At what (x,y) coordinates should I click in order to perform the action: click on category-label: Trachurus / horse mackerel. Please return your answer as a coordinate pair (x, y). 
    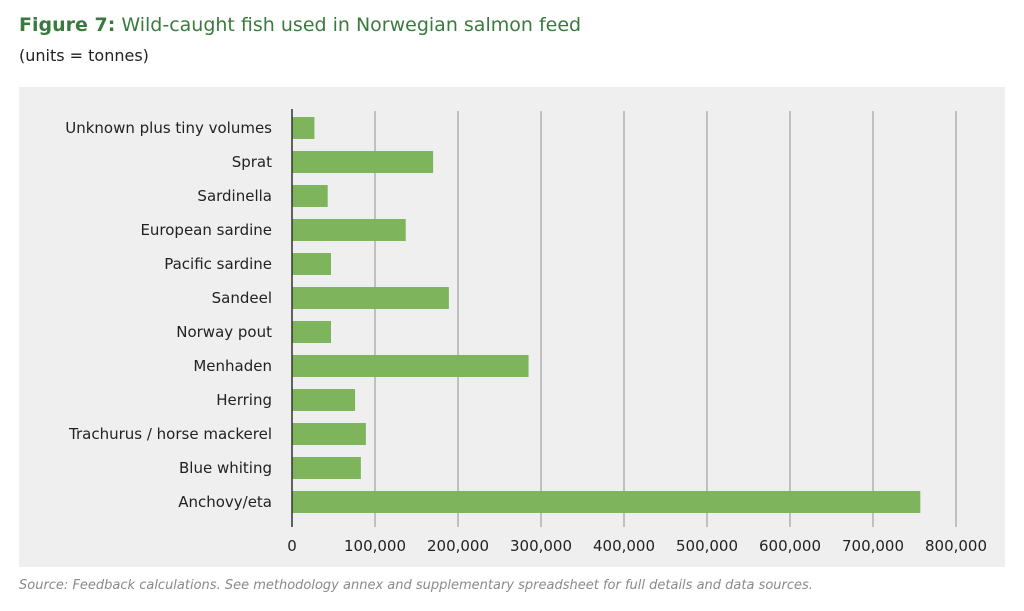
    Looking at the image, I should click on (170, 434).